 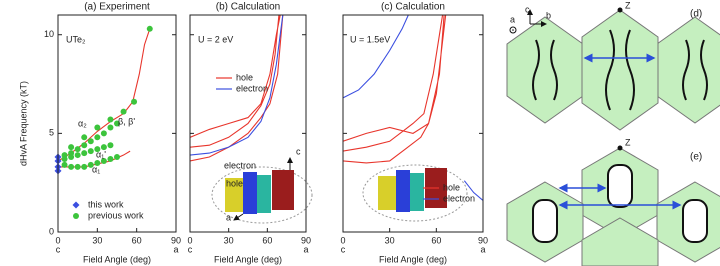 What do you see at coordinates (613, 65) in the screenshot?
I see `diagram-d: c b a Z (d)` at bounding box center [613, 65].